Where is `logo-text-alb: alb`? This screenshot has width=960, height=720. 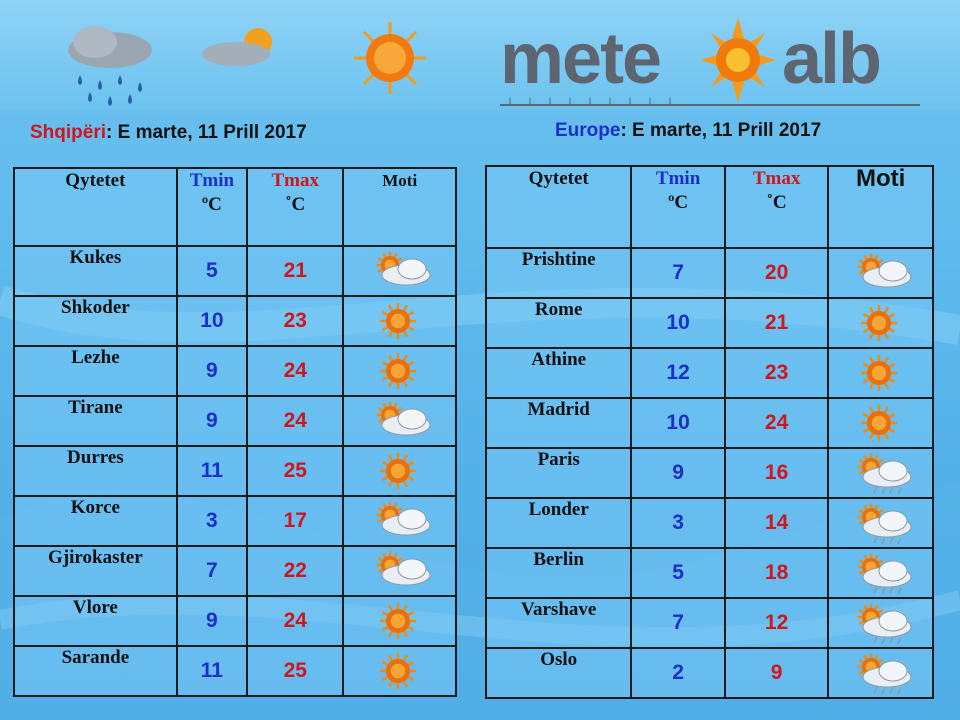
logo-text-alb: alb is located at coordinates (832, 59).